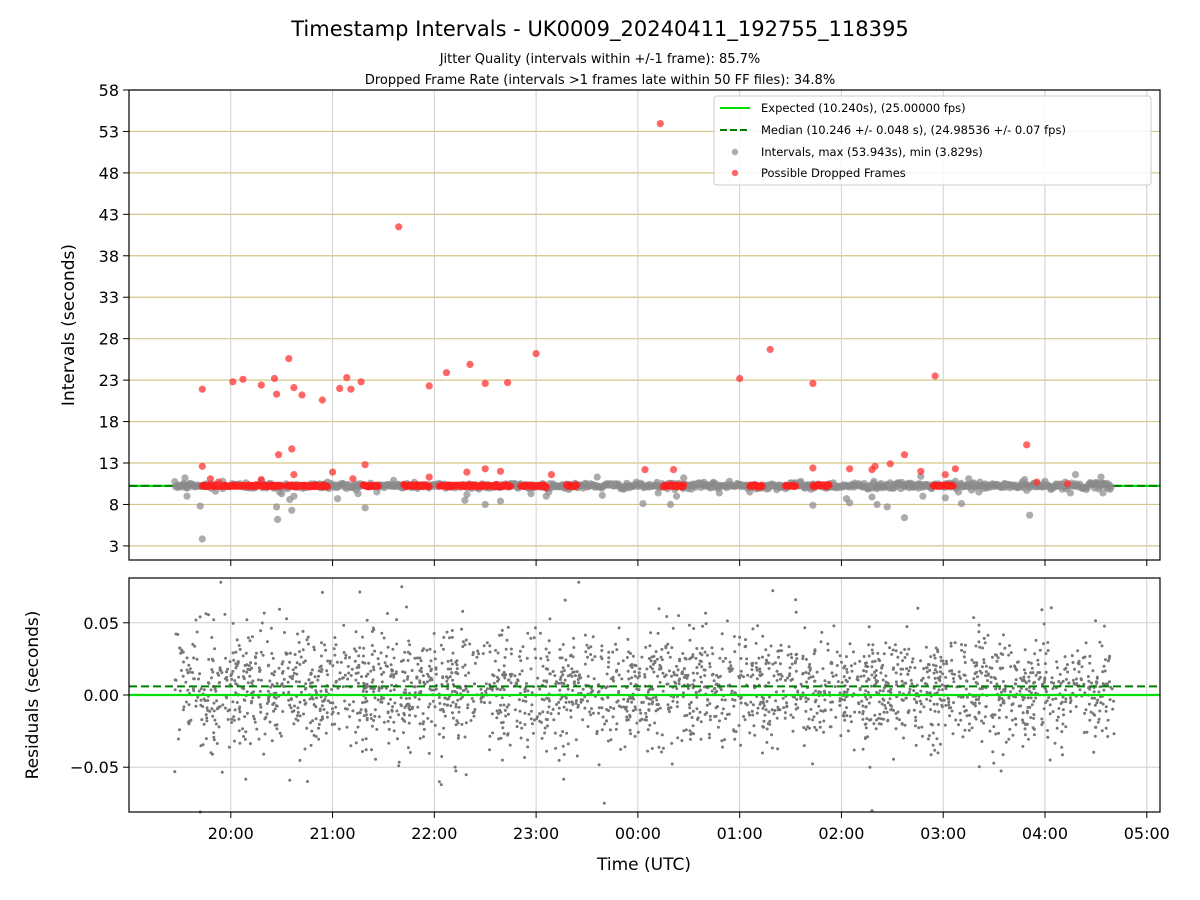 This screenshot has height=900, width=1200. Describe the element at coordinates (1045, 833) in the screenshot. I see `x-tick-label: 04:00` at that location.